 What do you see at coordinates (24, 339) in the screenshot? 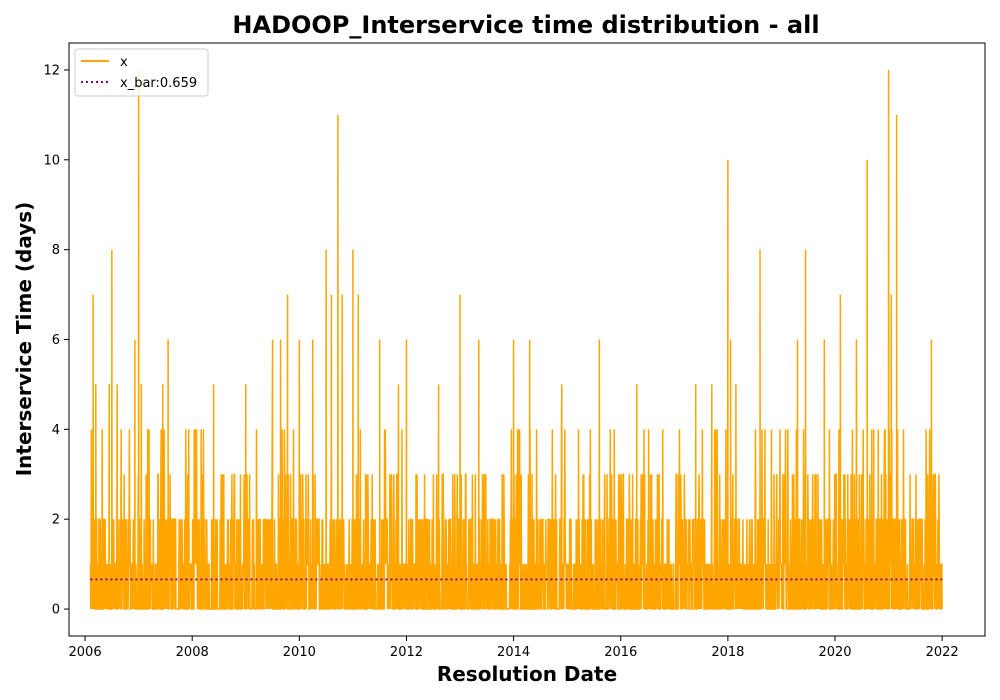
I see `y-axis-title: Interservice Time (days)` at bounding box center [24, 339].